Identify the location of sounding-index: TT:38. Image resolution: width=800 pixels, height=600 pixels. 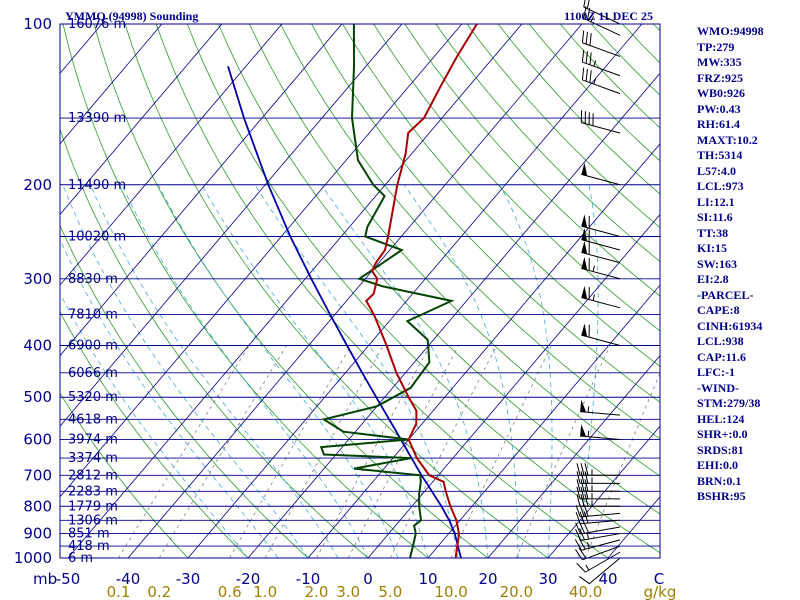
(713, 232).